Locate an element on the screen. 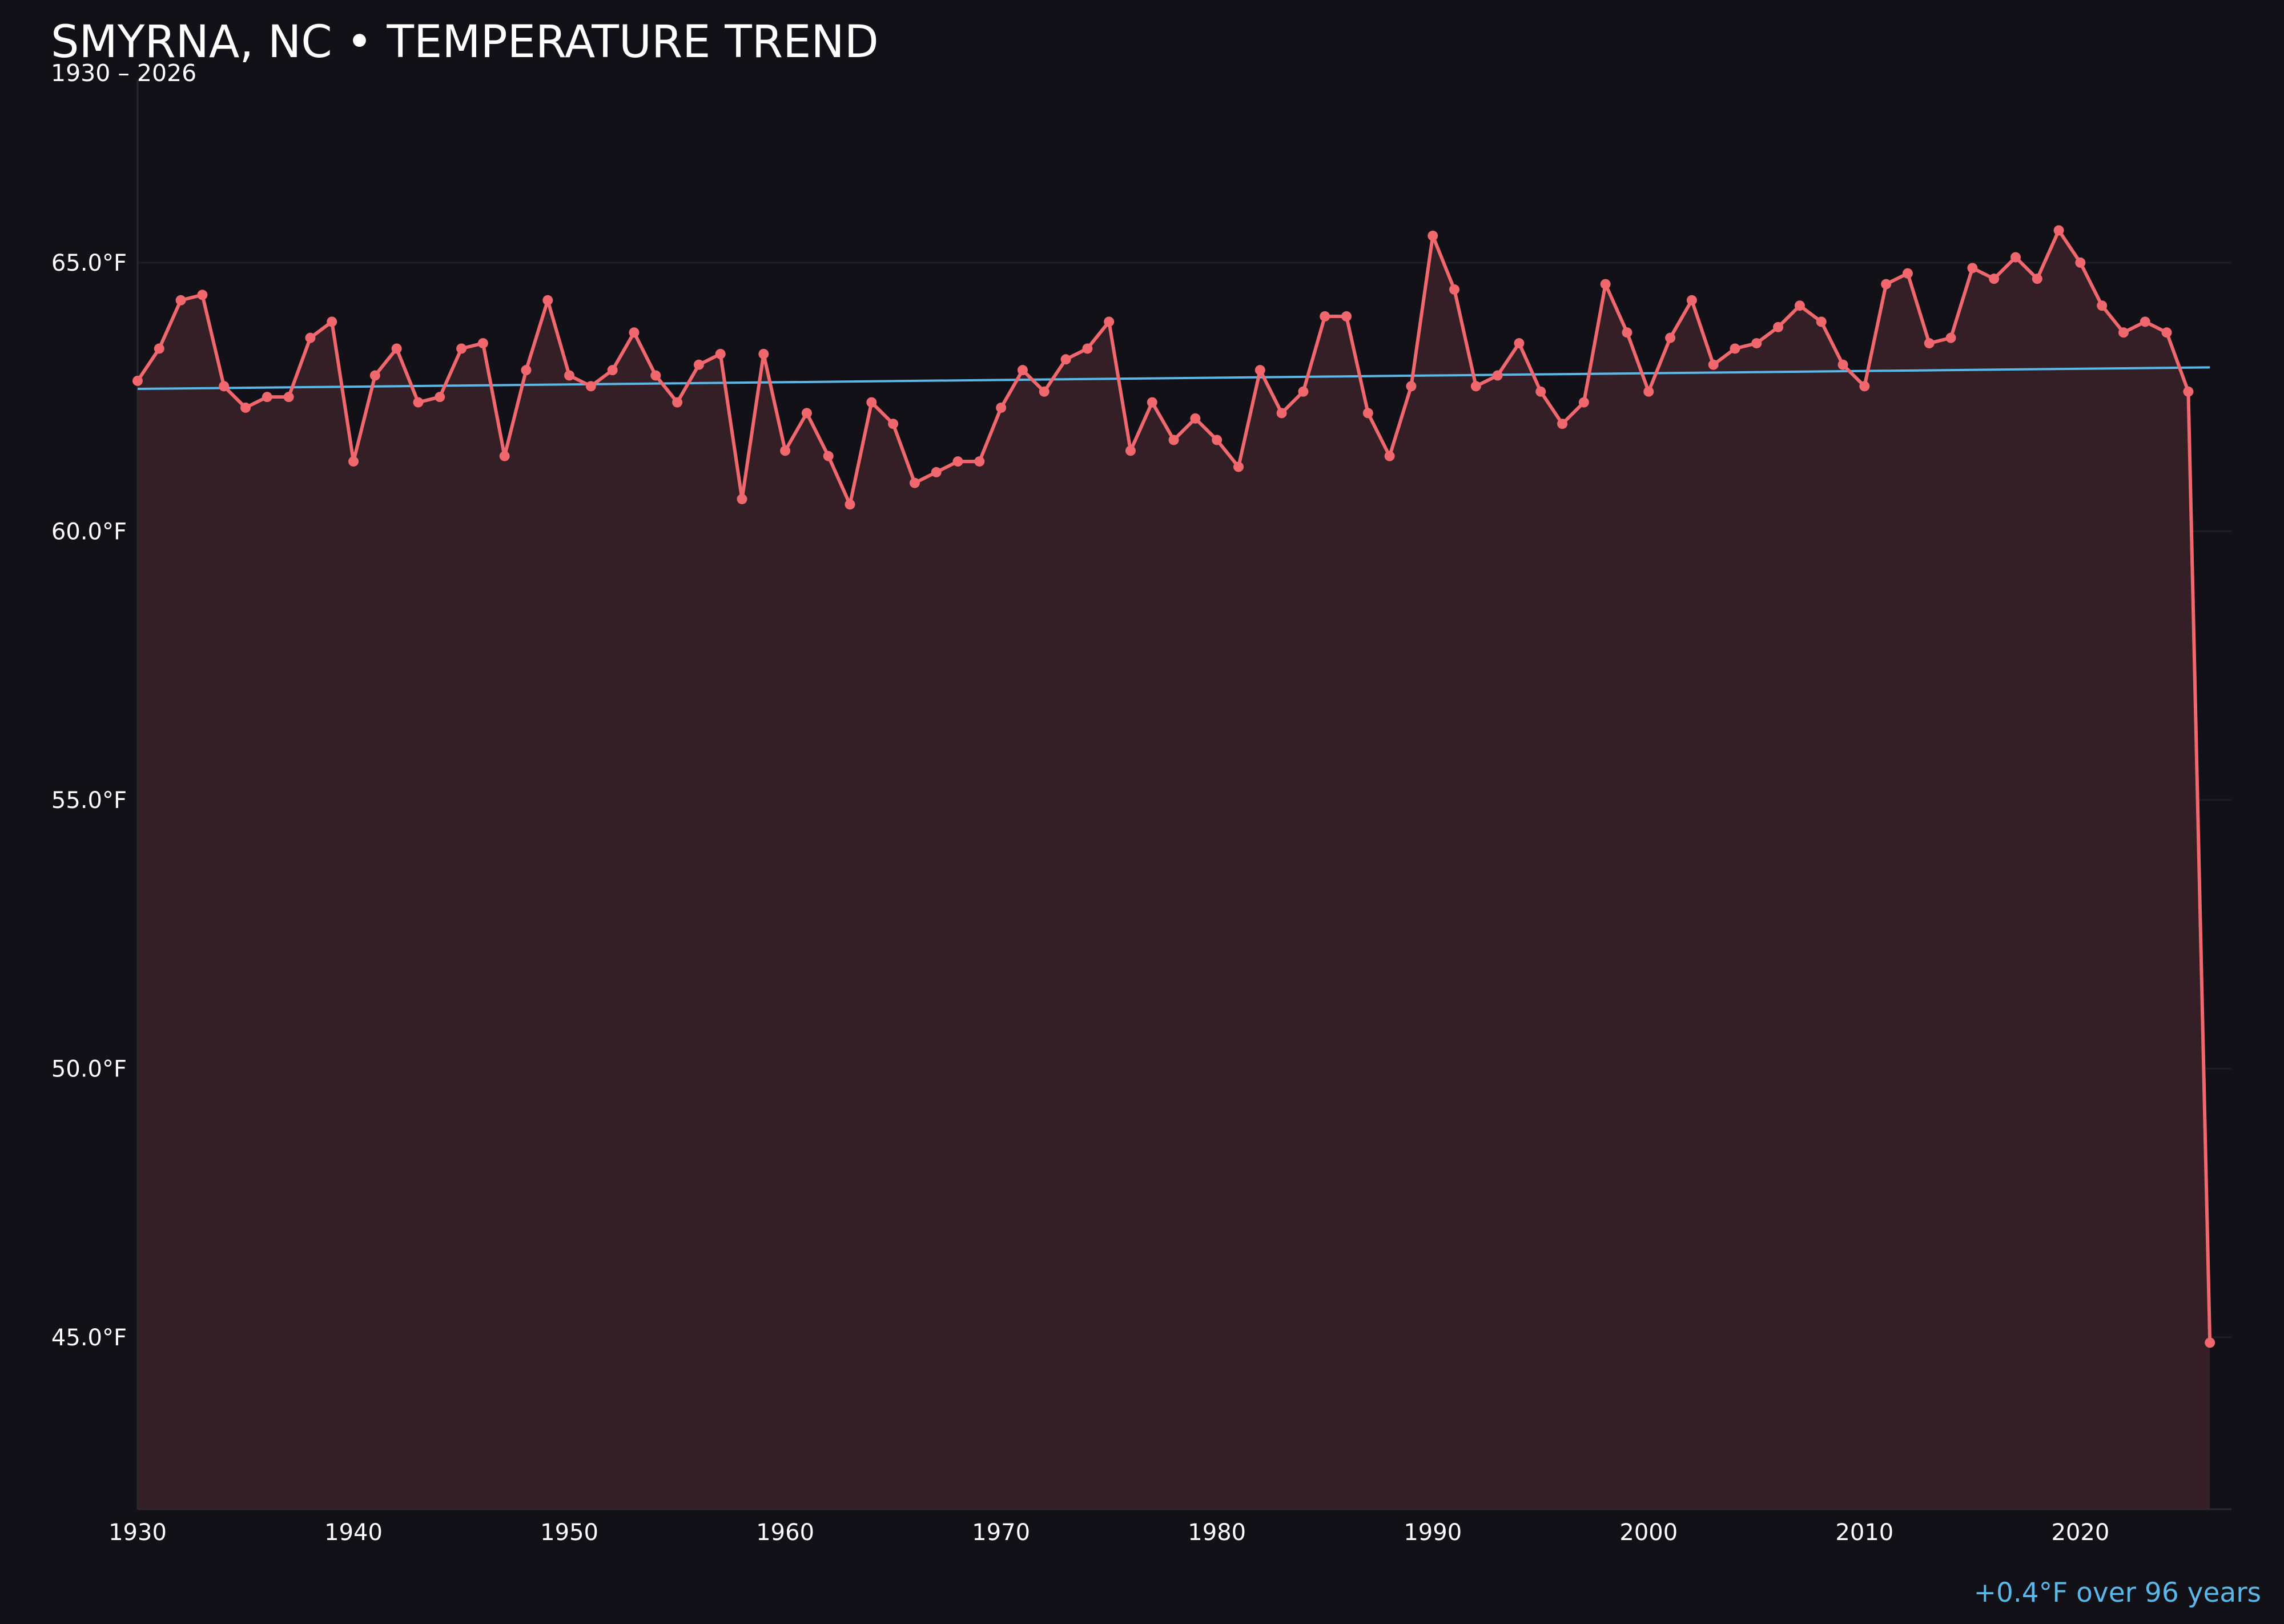 The height and width of the screenshot is (1624, 2284). data-point-1962 is located at coordinates (828, 456).